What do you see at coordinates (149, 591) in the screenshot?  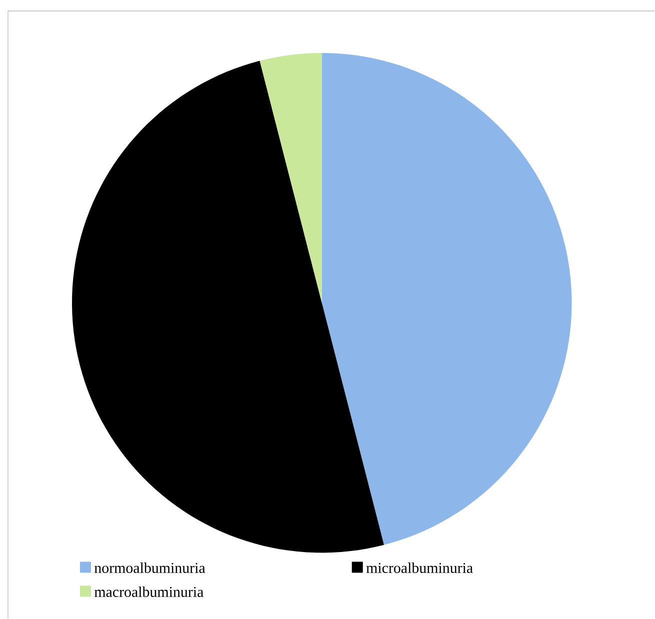 I see `legend-label: macroalbuminuria` at bounding box center [149, 591].